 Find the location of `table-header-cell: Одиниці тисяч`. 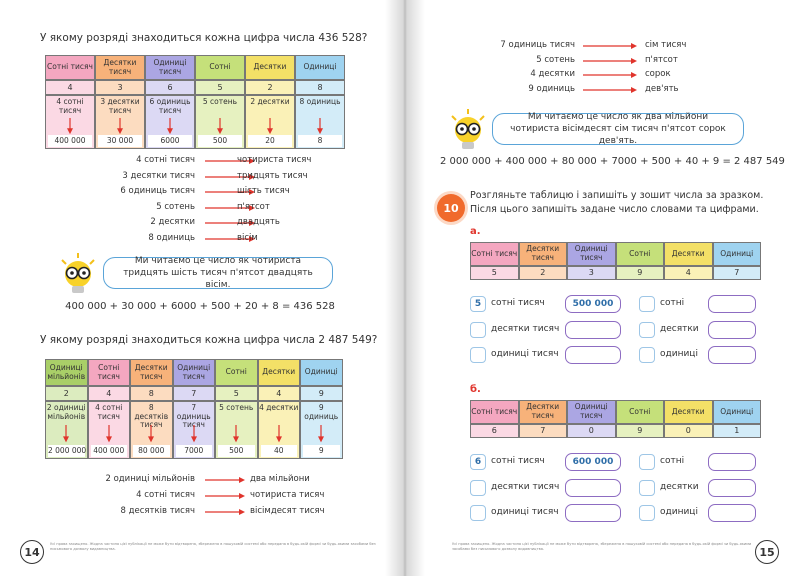

table-header-cell: Одиниці тисяч is located at coordinates (591, 254).